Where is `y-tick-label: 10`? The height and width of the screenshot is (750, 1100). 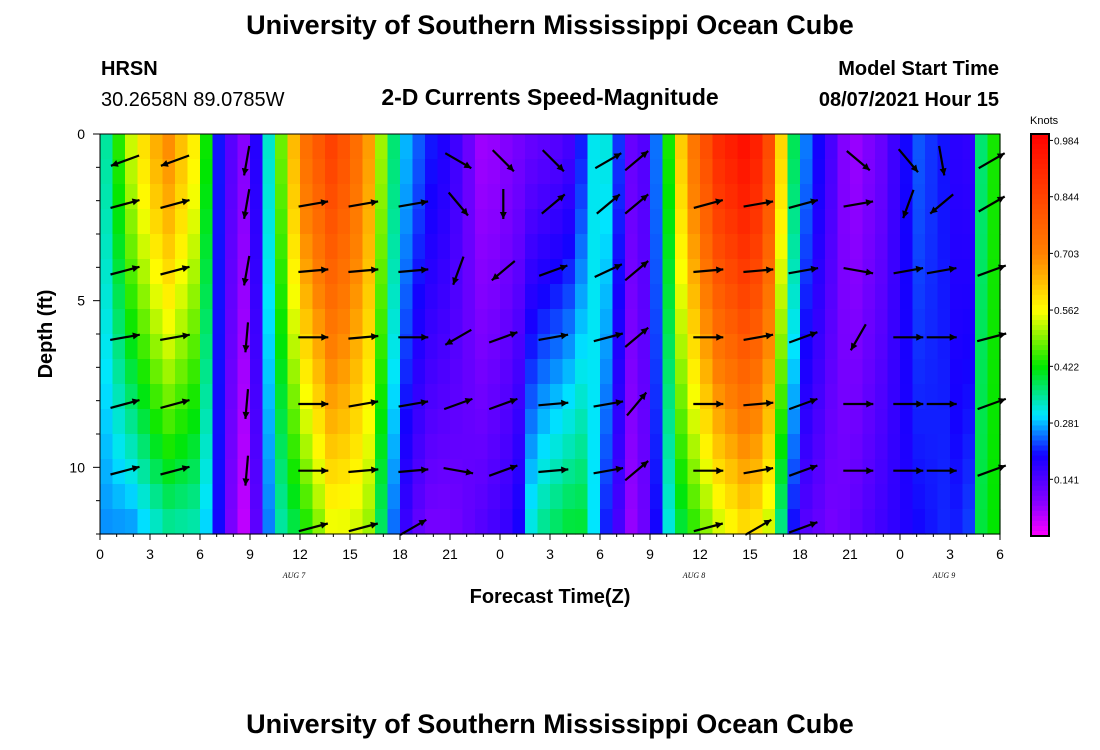
y-tick-label: 10 is located at coordinates (77, 467).